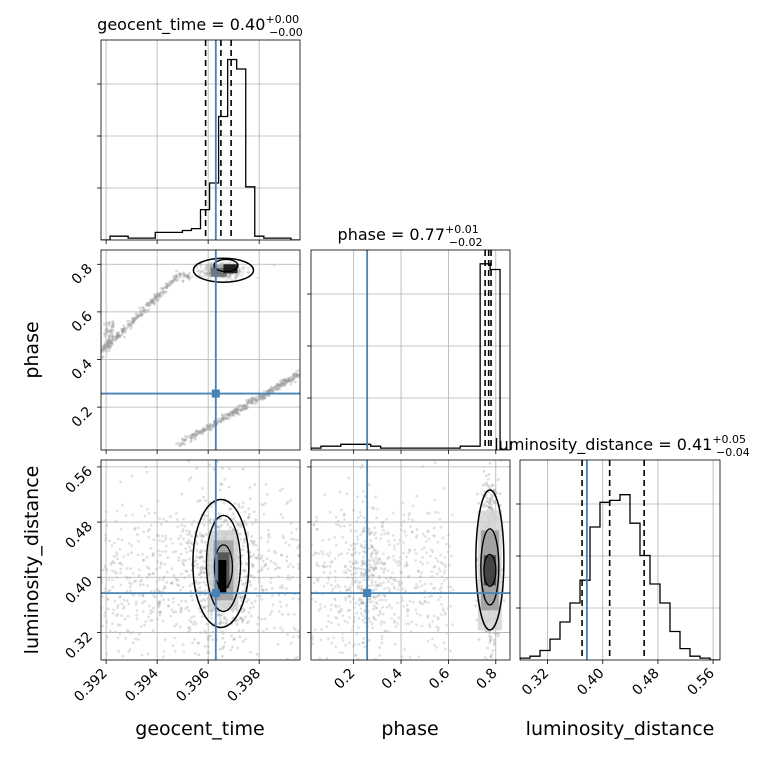 This screenshot has width=760, height=760. What do you see at coordinates (218, 272) in the screenshot?
I see `density-cell` at bounding box center [218, 272].